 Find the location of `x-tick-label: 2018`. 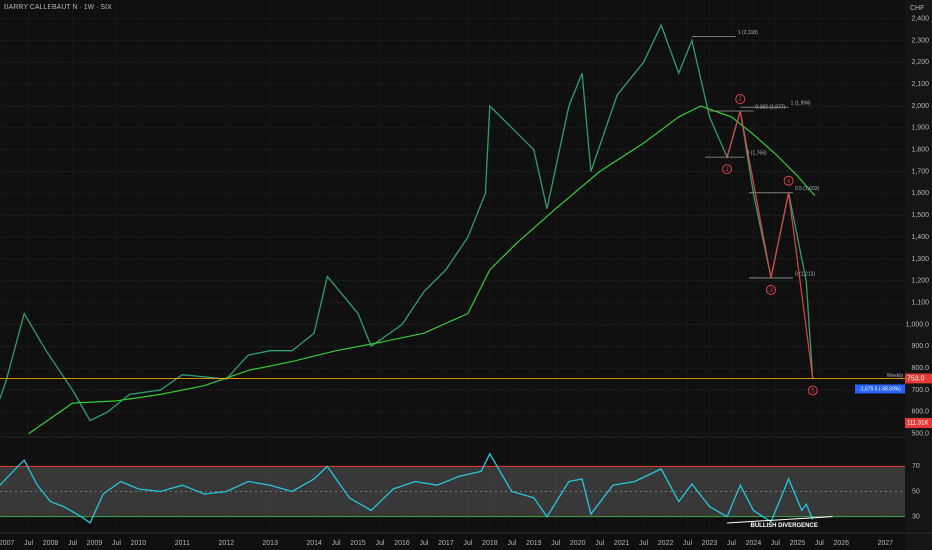

x-tick-label: 2018 is located at coordinates (490, 543).